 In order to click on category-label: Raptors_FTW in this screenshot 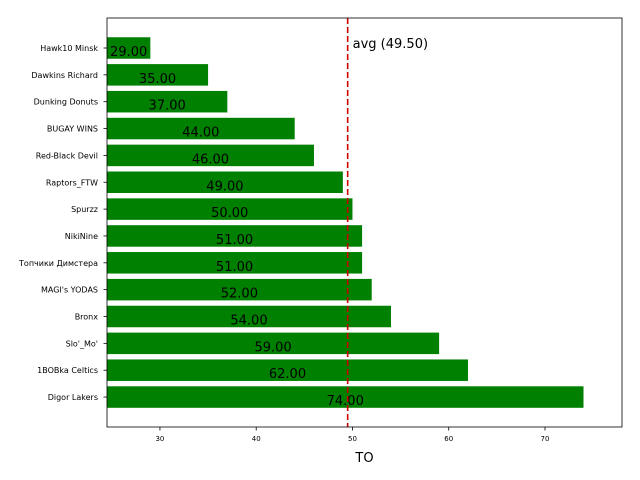, I will do `click(72, 182)`.